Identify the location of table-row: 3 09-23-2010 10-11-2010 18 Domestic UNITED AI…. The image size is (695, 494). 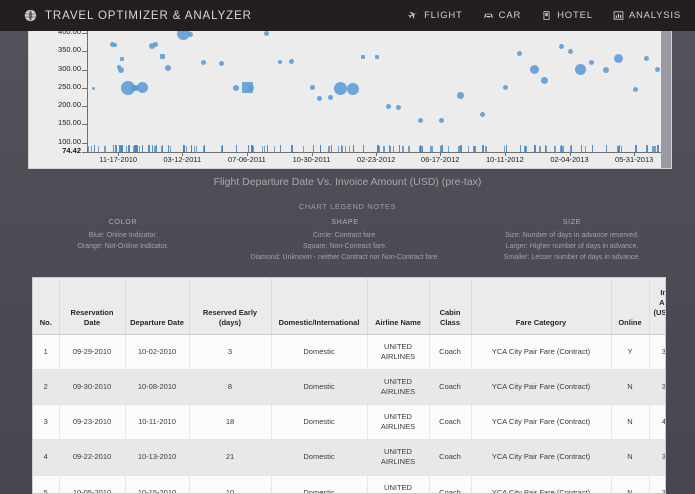
(349, 422).